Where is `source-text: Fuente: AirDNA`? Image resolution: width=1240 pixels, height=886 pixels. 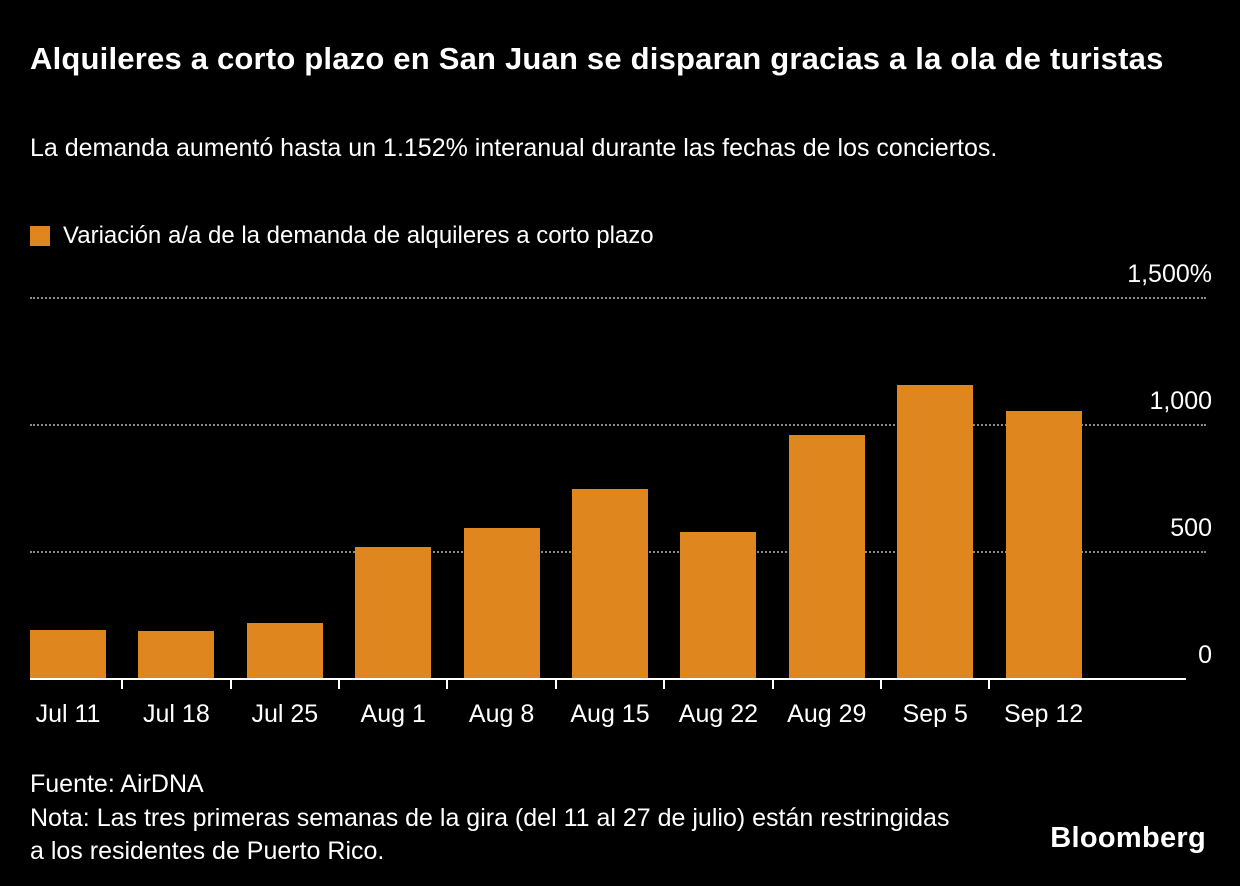 source-text: Fuente: AirDNA is located at coordinates (117, 784).